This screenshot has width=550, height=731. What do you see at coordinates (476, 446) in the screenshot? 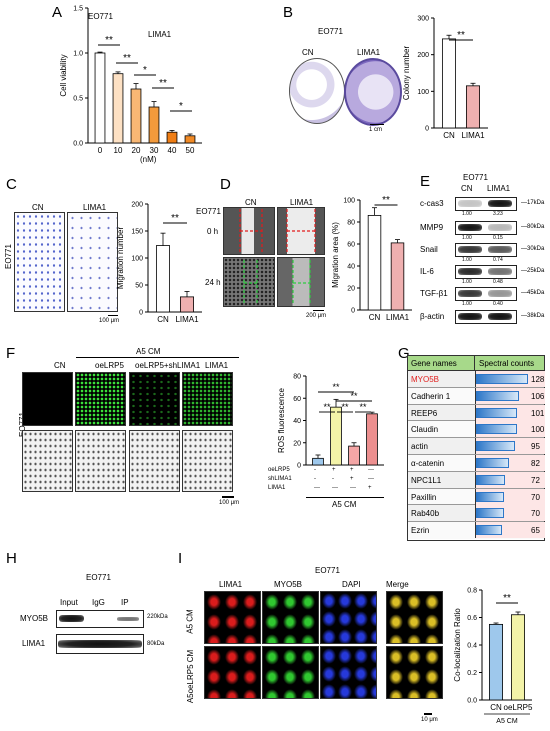
I see `table-row: actin 95` at bounding box center [476, 446].